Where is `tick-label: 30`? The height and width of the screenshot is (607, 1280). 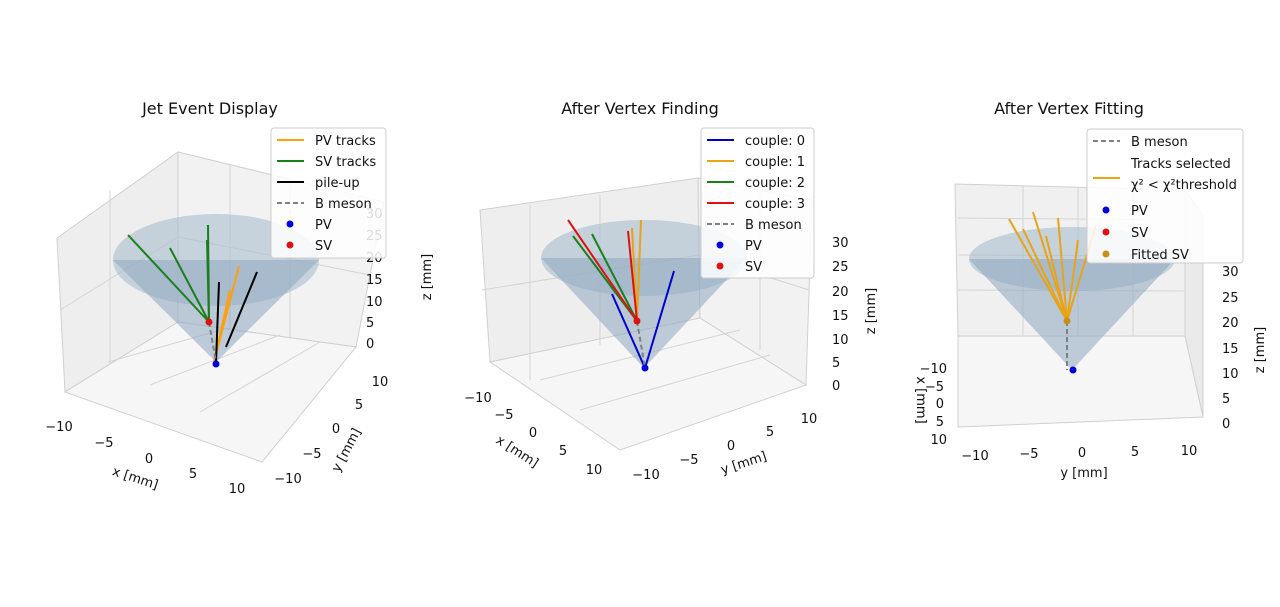 tick-label: 30 is located at coordinates (1230, 272).